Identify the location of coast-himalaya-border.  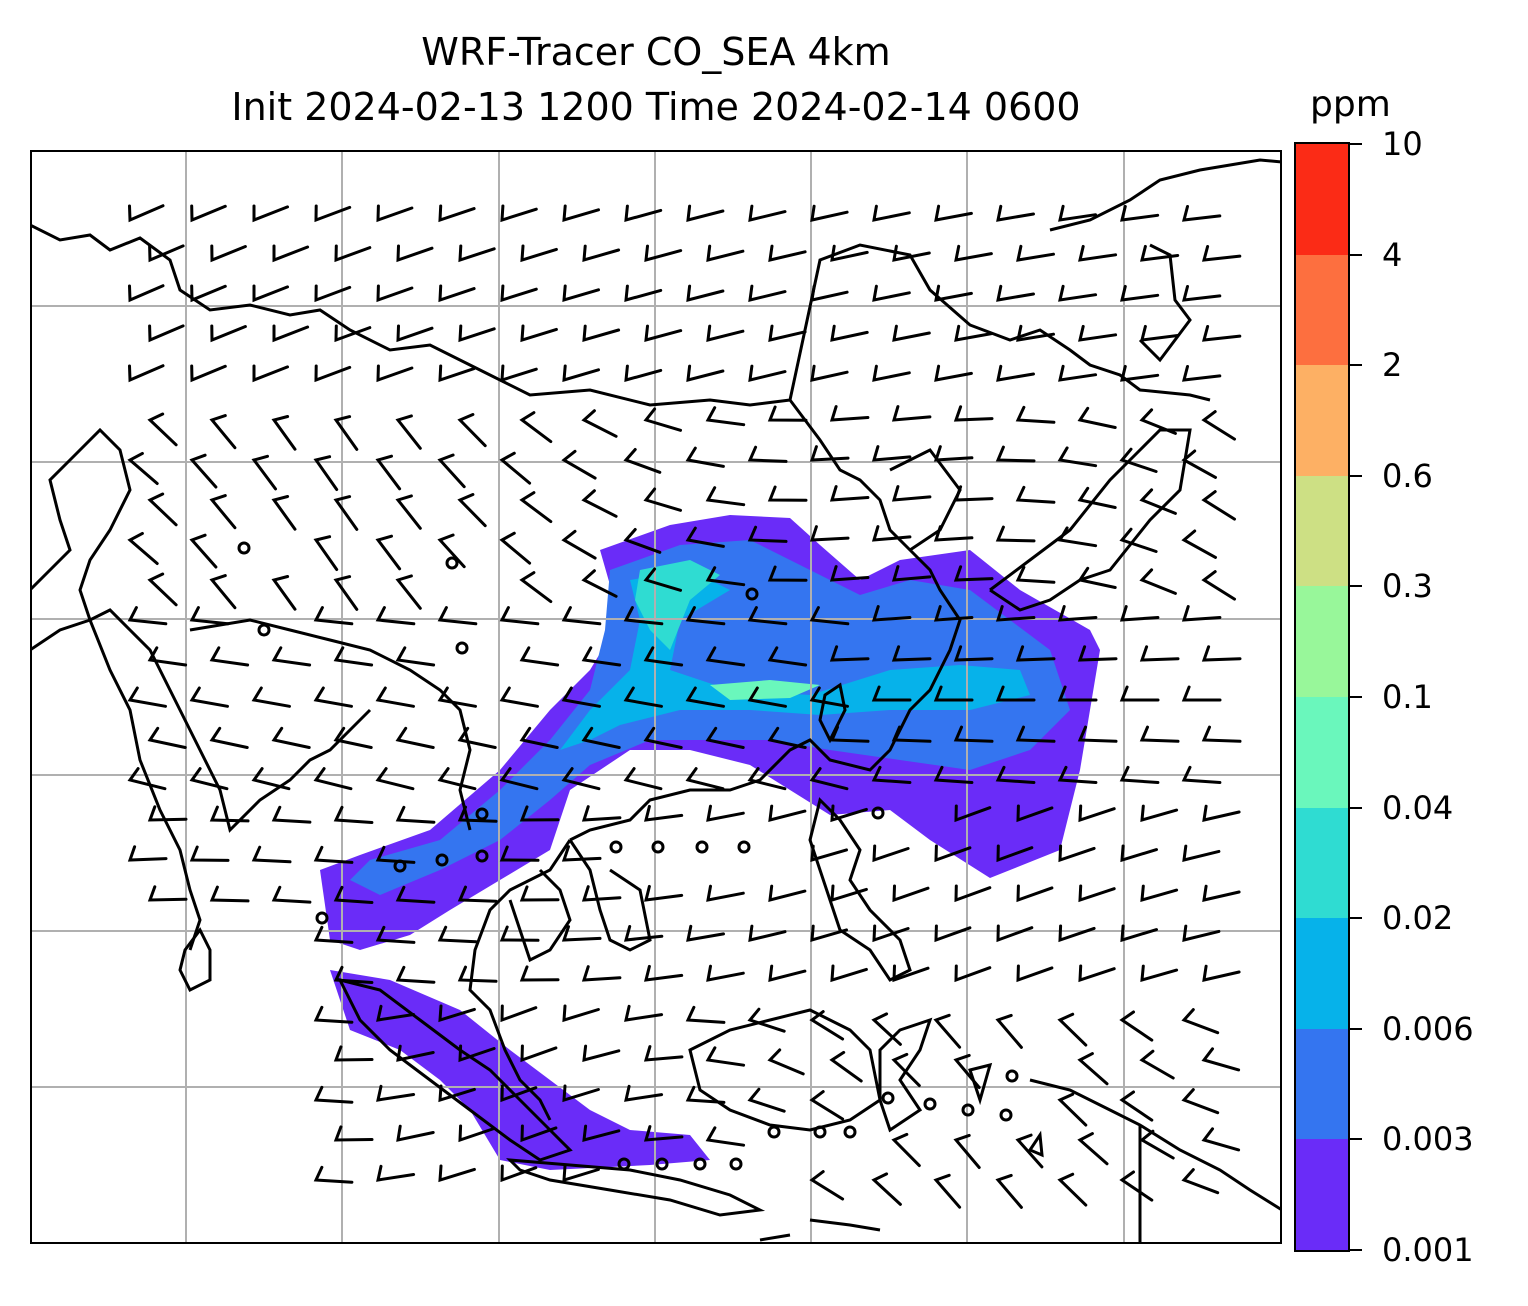
(330, 724).